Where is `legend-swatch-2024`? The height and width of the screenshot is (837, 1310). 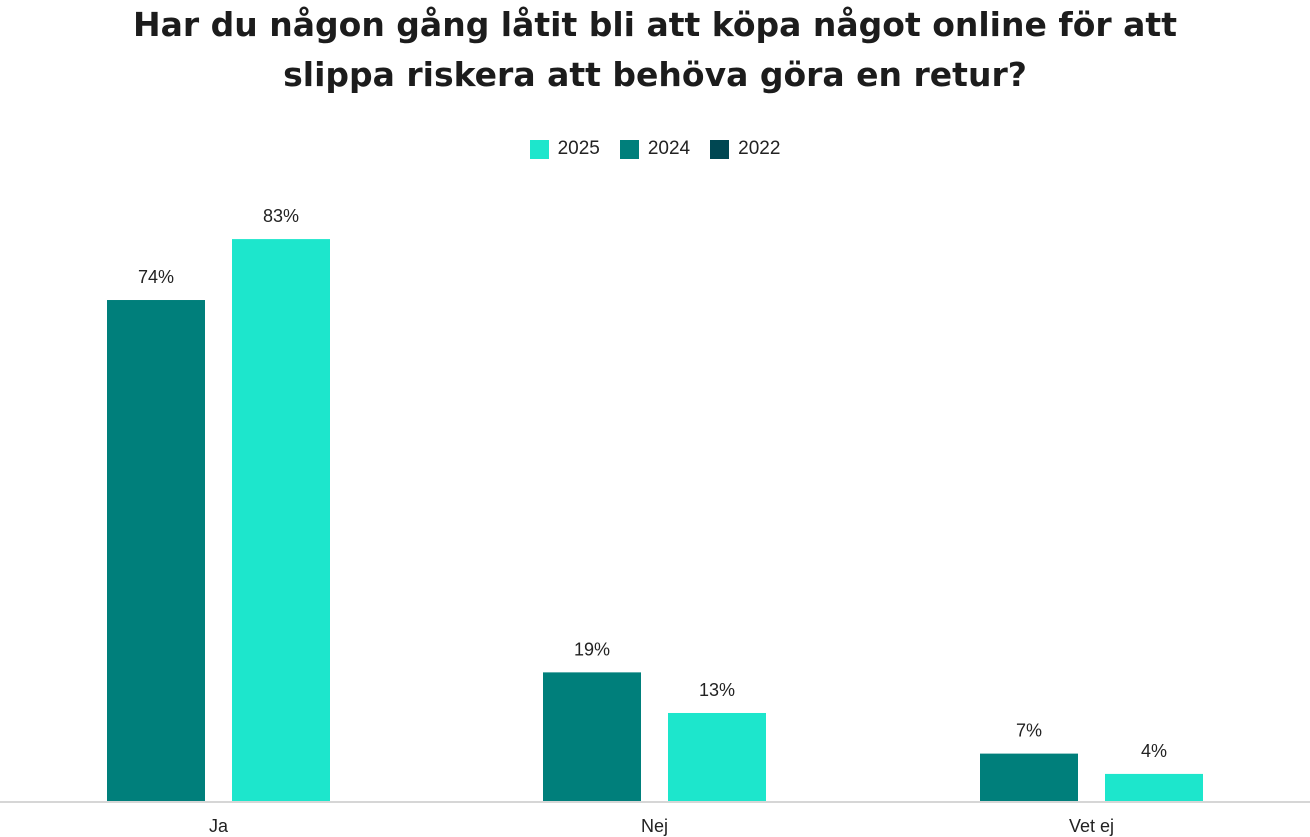 legend-swatch-2024 is located at coordinates (629, 149).